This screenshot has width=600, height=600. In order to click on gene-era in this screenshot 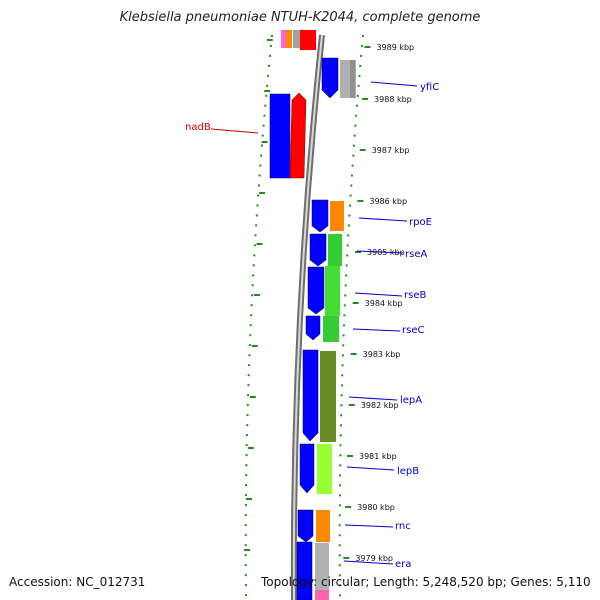, I will do `click(312, 570)`.